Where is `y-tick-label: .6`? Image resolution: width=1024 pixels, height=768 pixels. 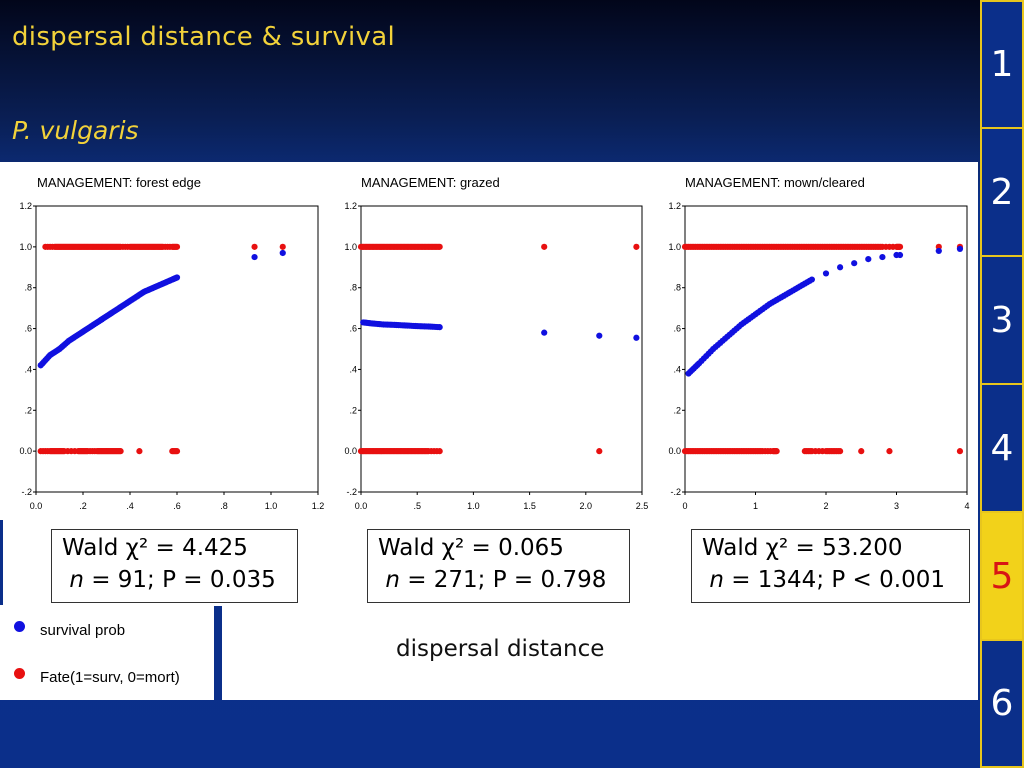
y-tick-label: .6 is located at coordinates (677, 329).